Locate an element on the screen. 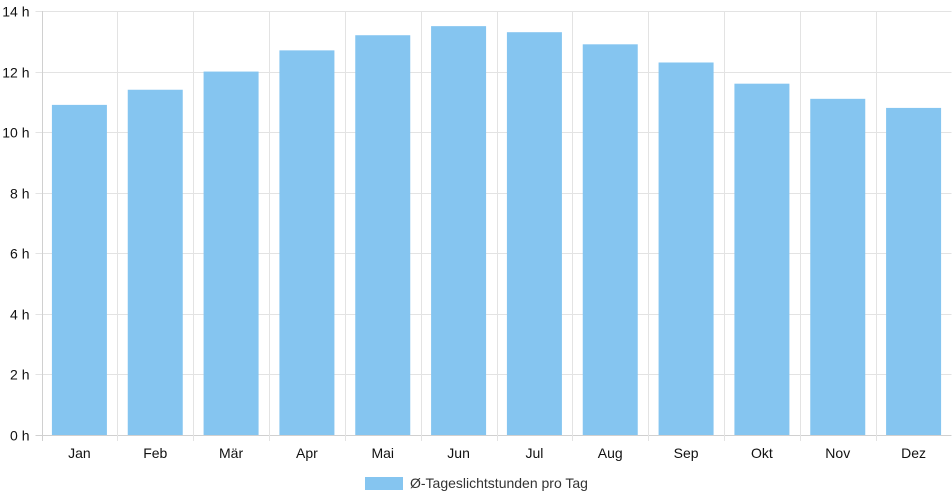 The width and height of the screenshot is (952, 500). x-tick-label: Jan is located at coordinates (79, 453).